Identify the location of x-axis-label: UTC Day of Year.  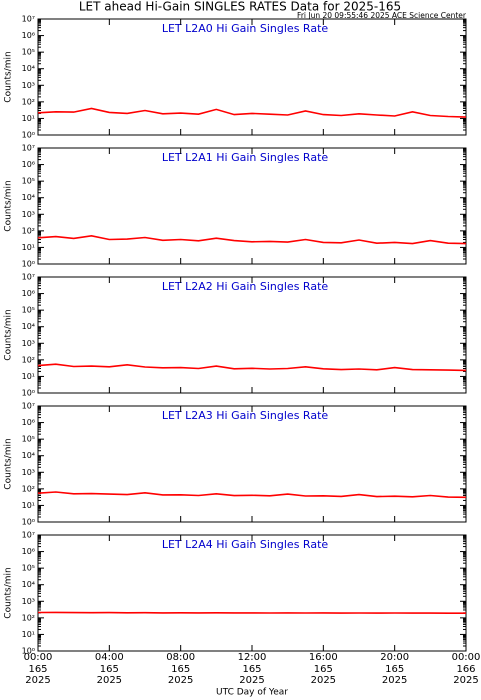
(252, 693).